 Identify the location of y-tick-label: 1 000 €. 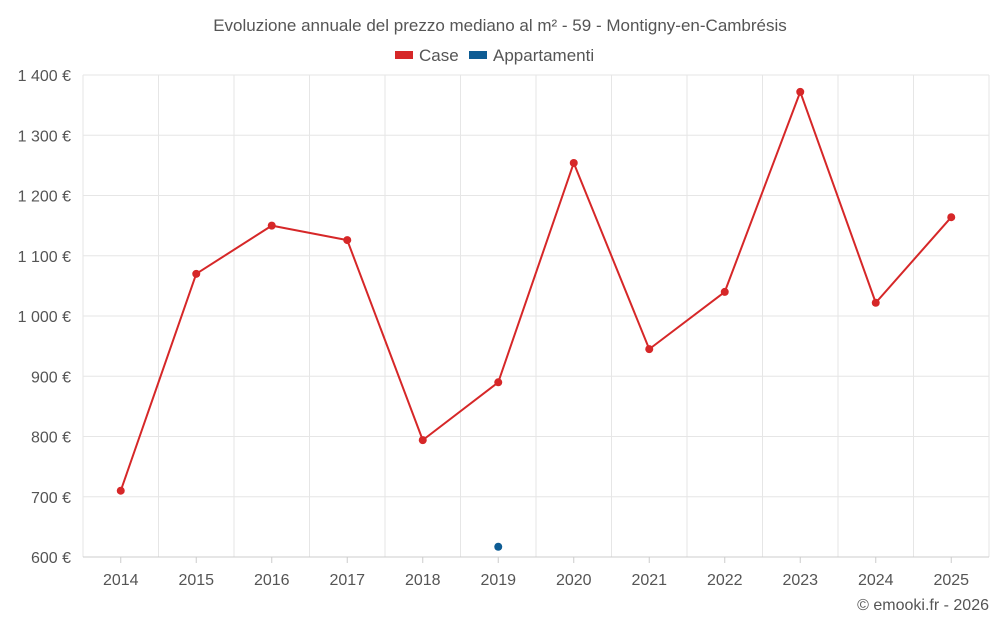
(44, 317).